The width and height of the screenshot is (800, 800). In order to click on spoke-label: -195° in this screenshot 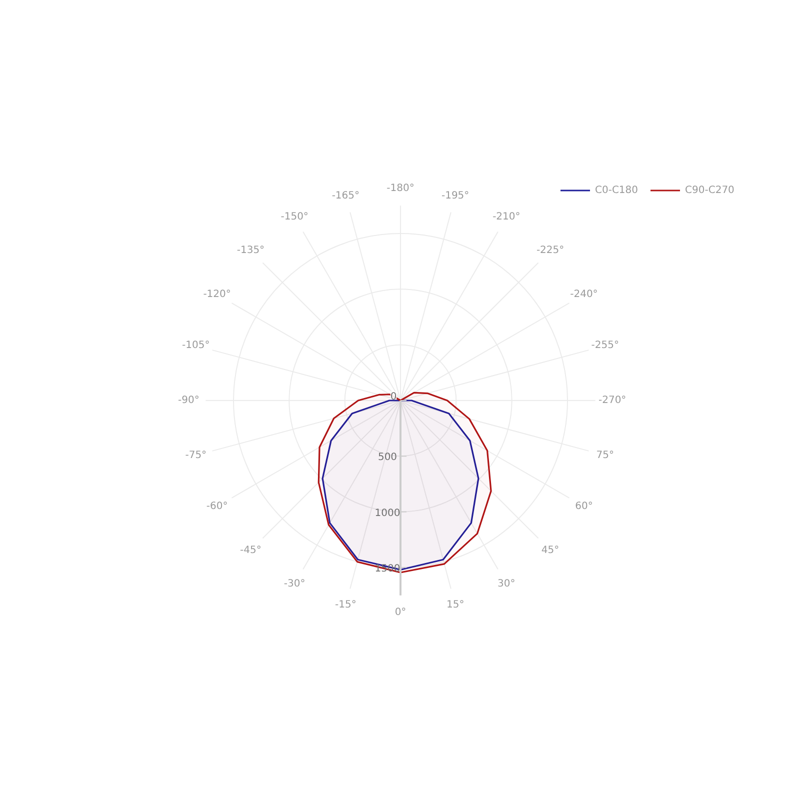, I will do `click(455, 196)`.